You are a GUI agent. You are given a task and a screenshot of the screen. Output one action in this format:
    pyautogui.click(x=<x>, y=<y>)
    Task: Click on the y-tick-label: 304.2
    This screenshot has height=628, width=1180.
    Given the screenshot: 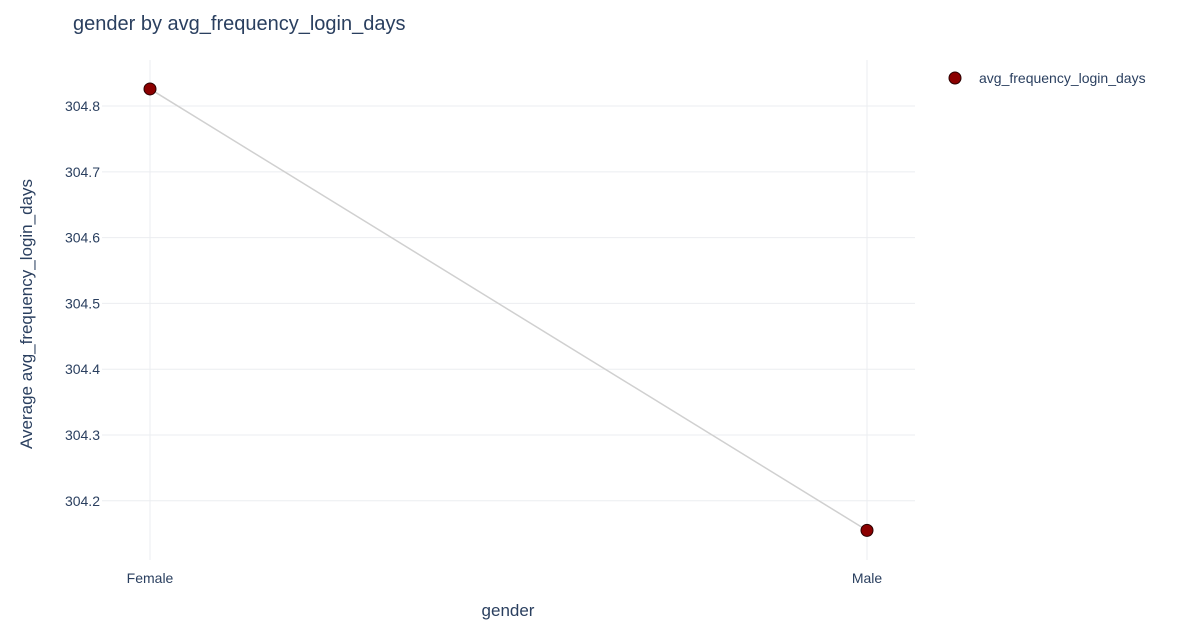 What is the action you would take?
    pyautogui.click(x=82, y=501)
    